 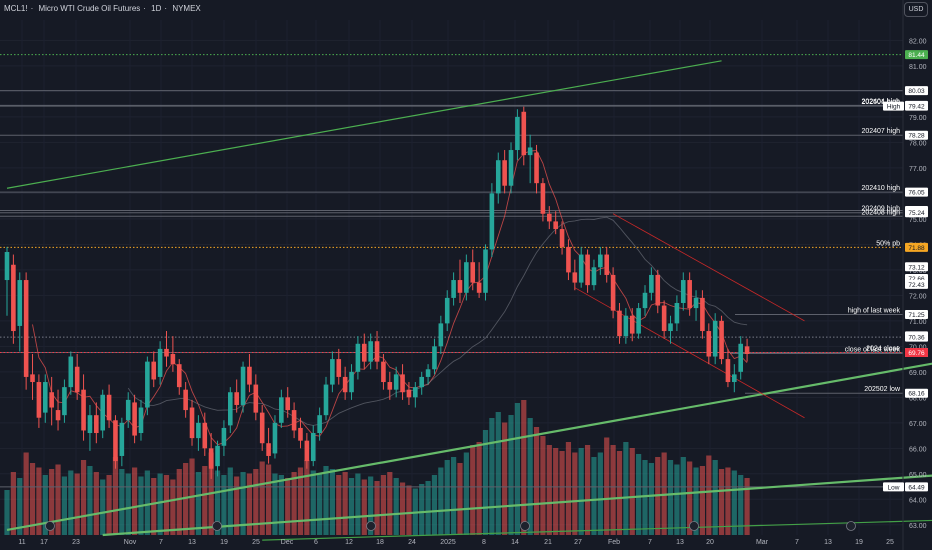 I want to click on currency-button: USD, so click(x=916, y=9).